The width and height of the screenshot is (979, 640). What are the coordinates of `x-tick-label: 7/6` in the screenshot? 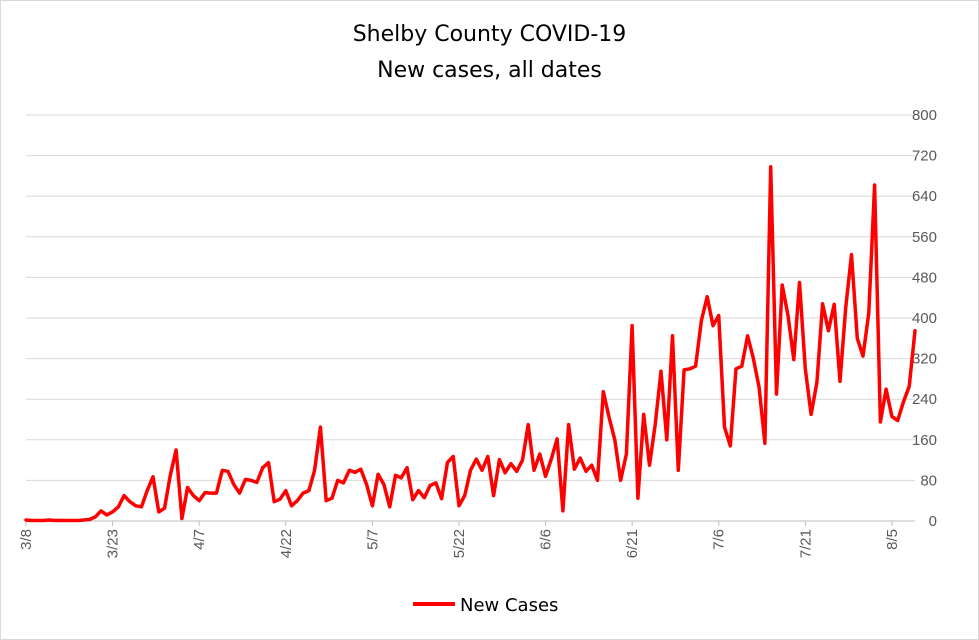 It's located at (719, 539).